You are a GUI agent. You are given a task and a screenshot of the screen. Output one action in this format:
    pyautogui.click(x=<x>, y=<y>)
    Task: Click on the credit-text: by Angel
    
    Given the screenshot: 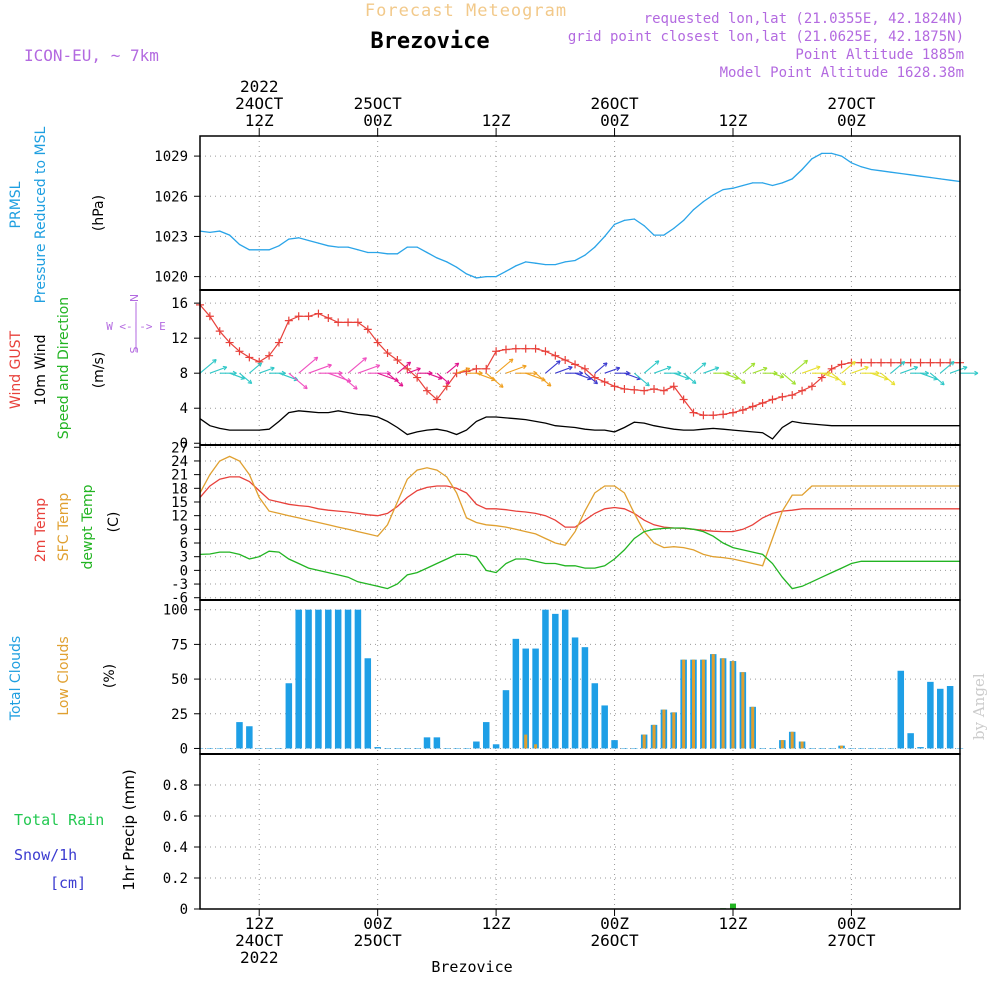 What is the action you would take?
    pyautogui.click(x=979, y=706)
    